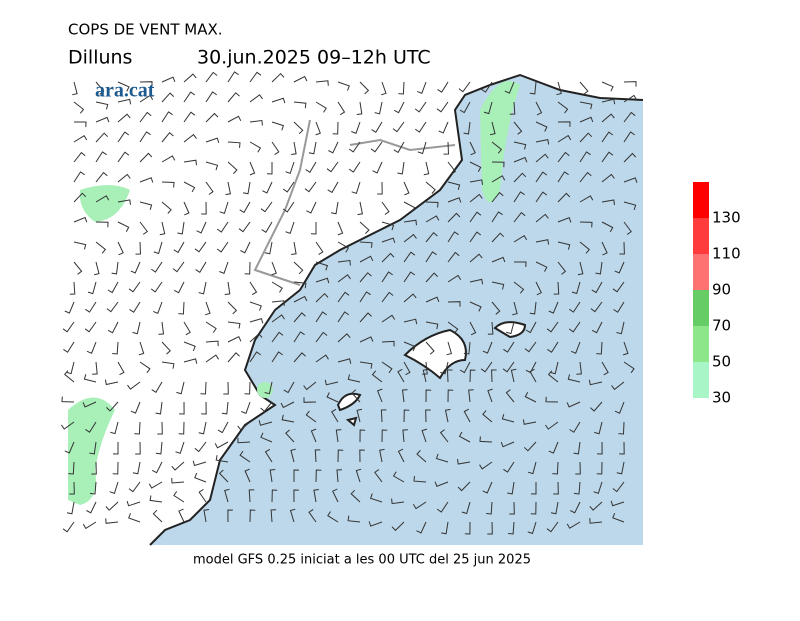 This screenshot has height=621, width=800. I want to click on legend-label: 90, so click(721, 290).